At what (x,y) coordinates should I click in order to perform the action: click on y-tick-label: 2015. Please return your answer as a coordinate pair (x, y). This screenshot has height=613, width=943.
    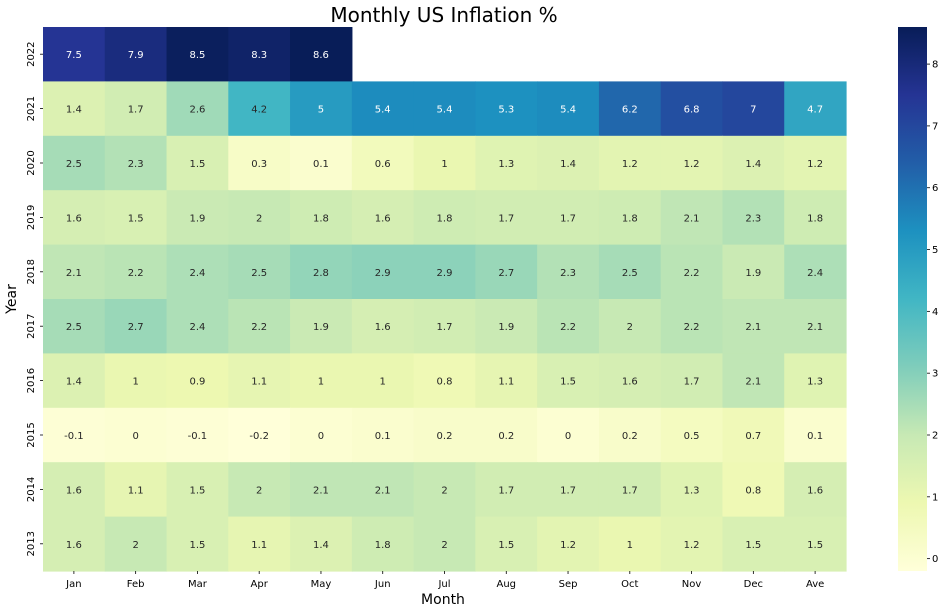
    Looking at the image, I should click on (31, 434).